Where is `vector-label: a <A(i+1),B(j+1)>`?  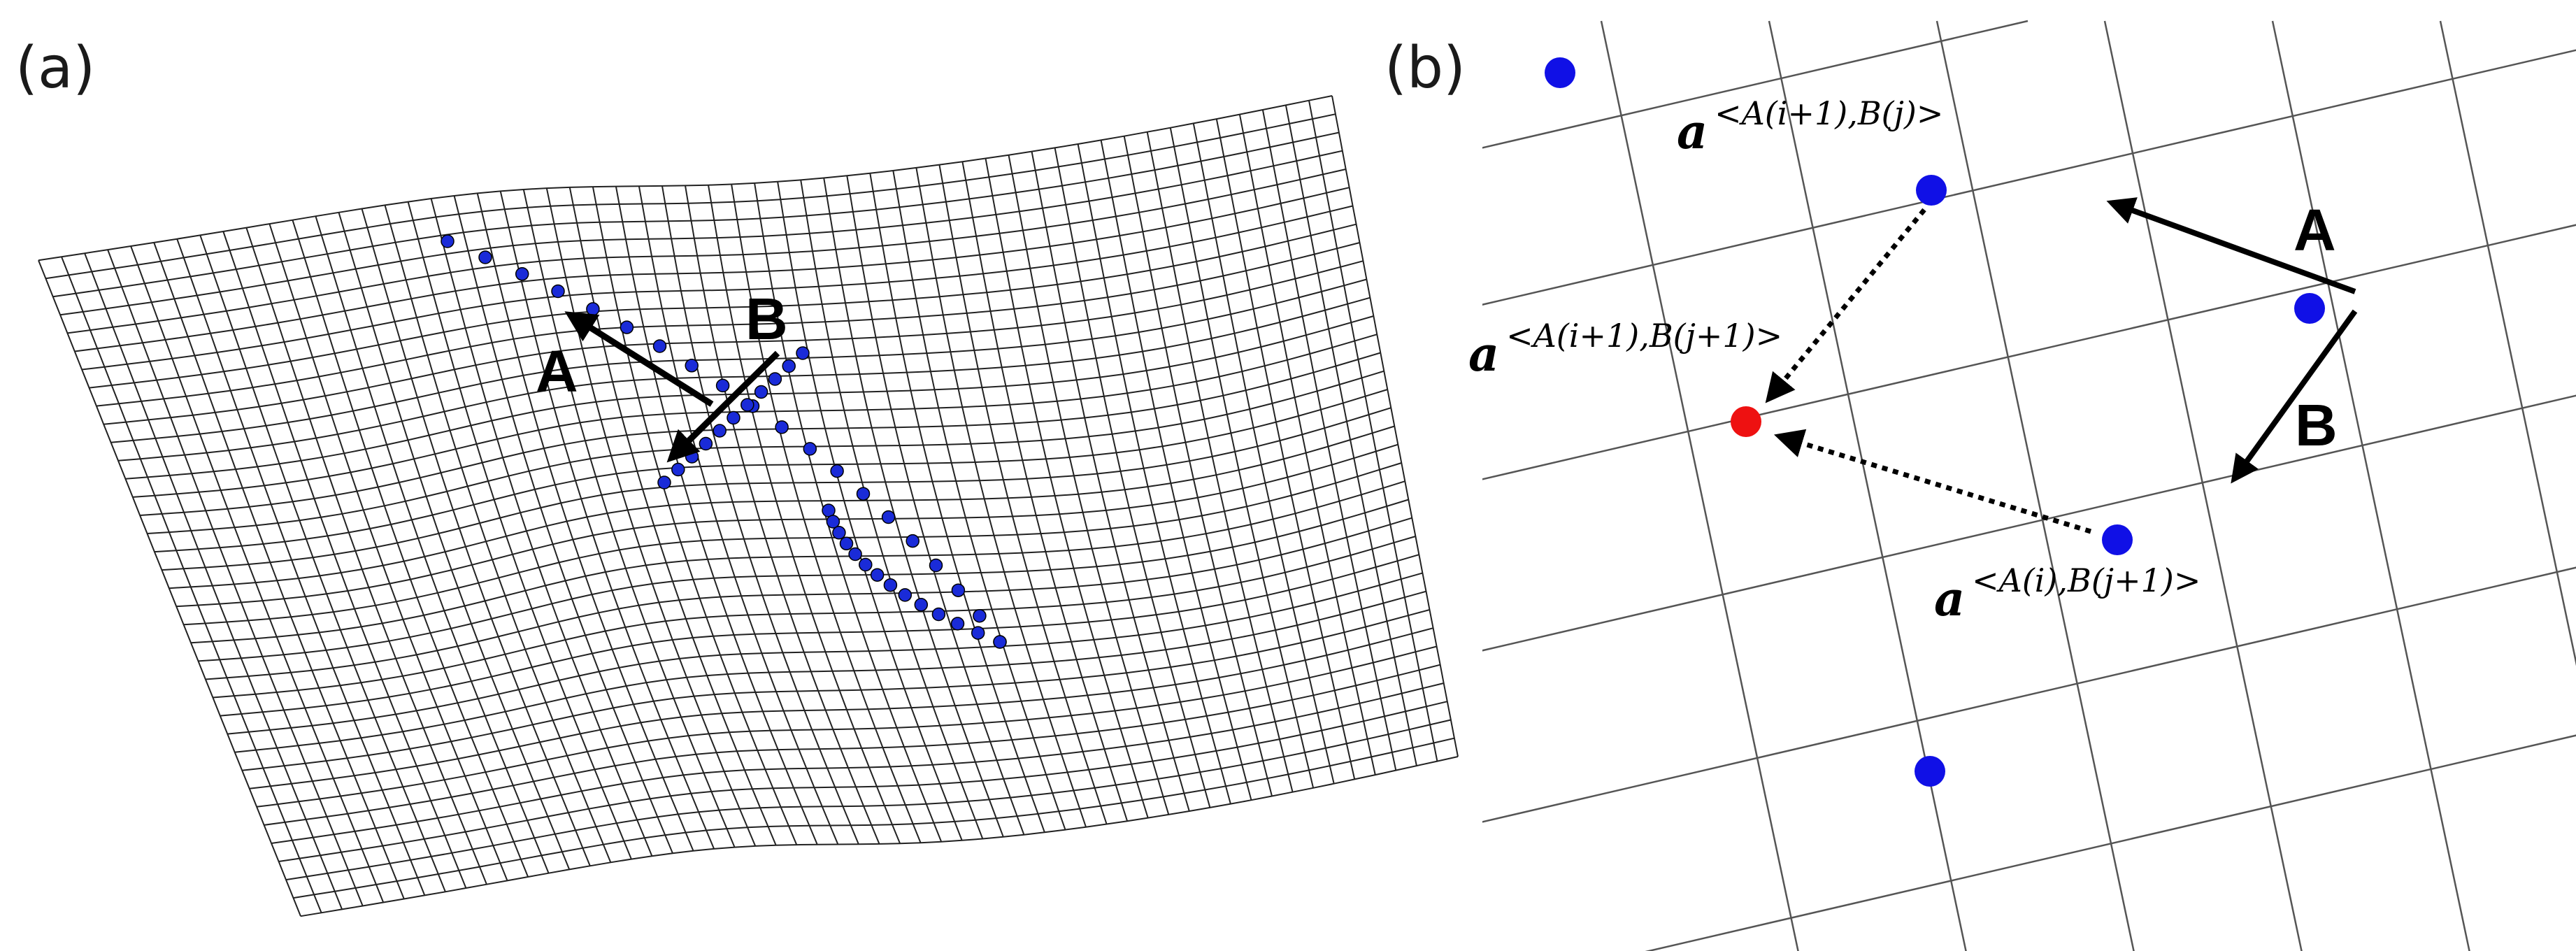 vector-label: a <A(i+1),B(j+1)> is located at coordinates (1625, 349).